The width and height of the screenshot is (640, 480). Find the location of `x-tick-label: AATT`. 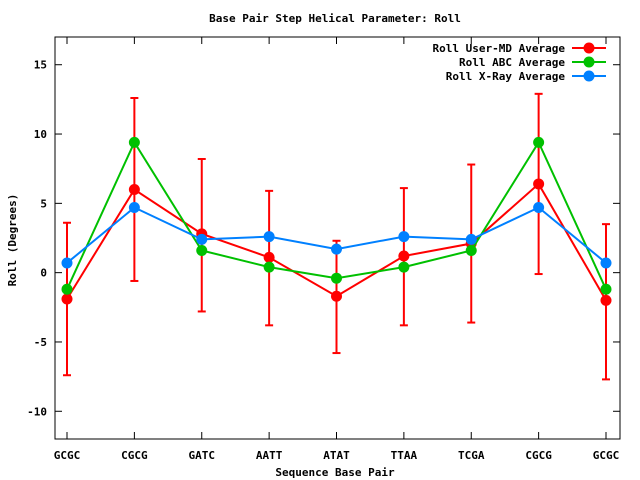

x-tick-label: AATT is located at coordinates (269, 455).